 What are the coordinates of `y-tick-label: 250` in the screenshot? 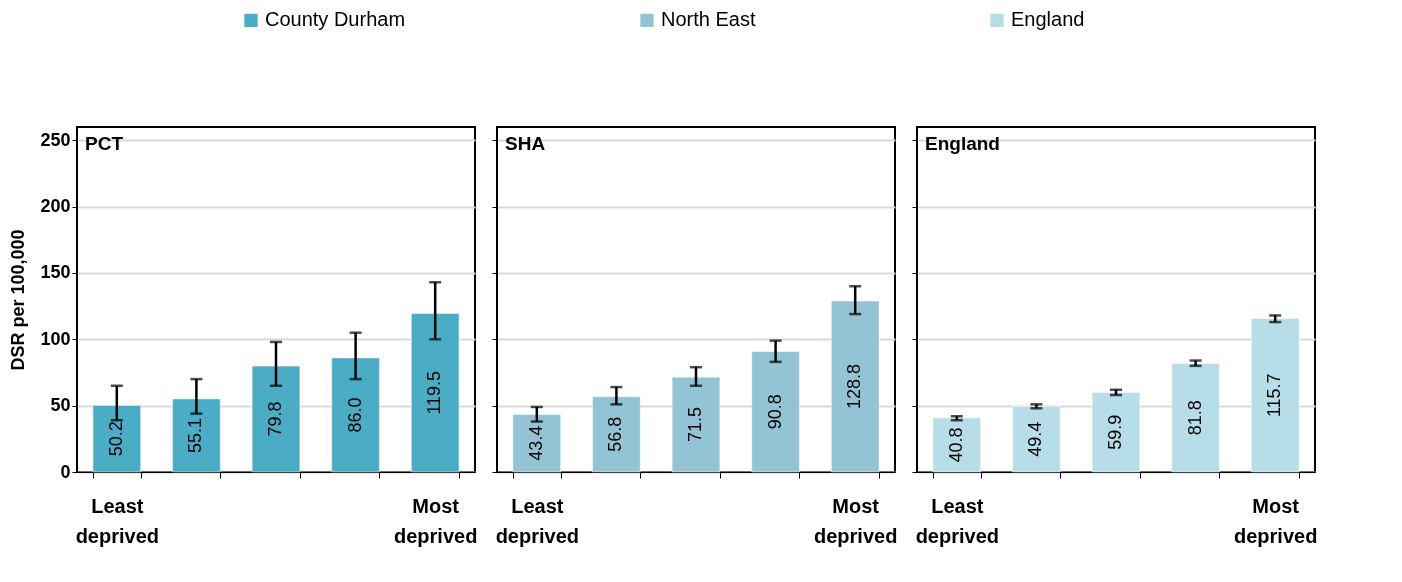 It's located at (55, 139).